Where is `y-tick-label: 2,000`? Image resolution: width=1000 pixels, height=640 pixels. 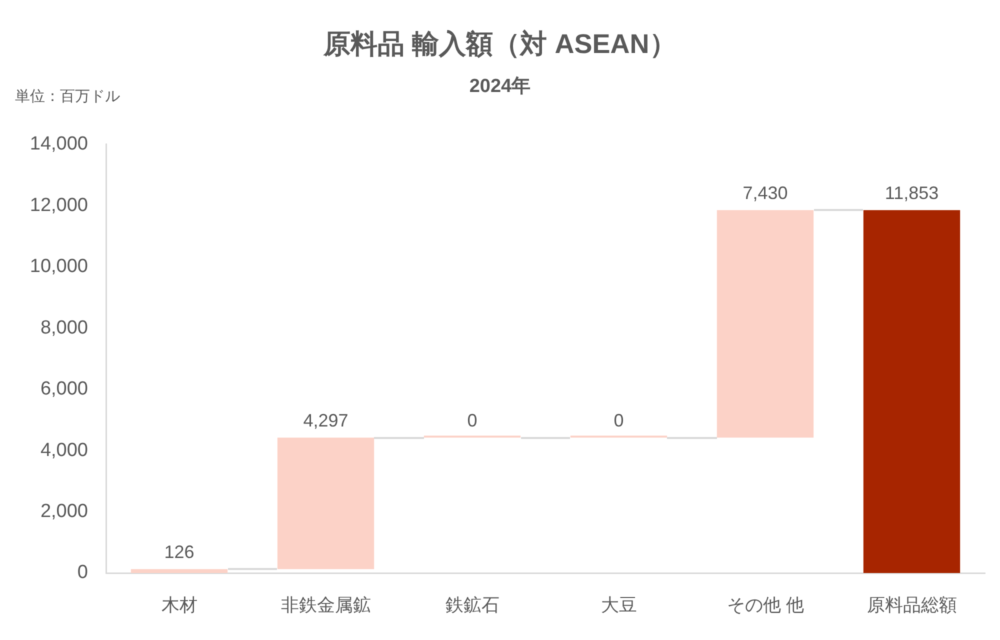 y-tick-label: 2,000 is located at coordinates (64, 511).